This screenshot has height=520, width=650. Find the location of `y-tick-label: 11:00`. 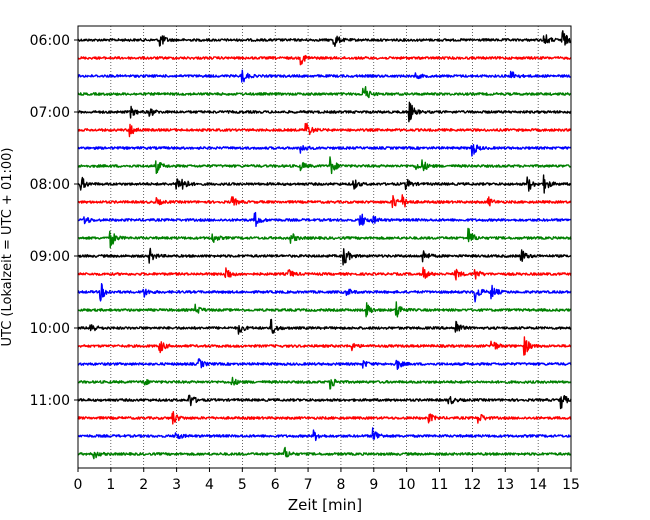

y-tick-label: 11:00 is located at coordinates (50, 401).